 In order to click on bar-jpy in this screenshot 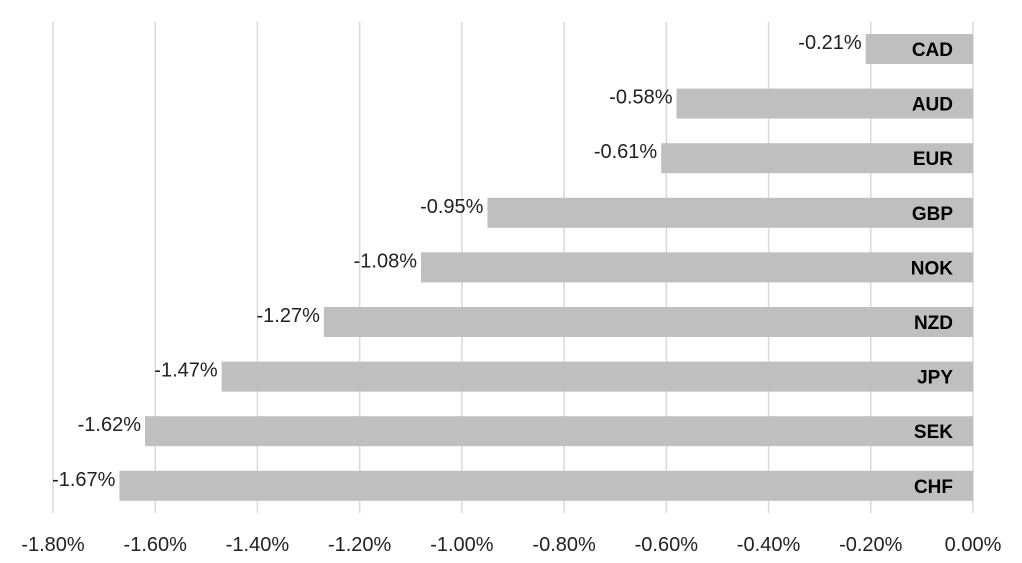, I will do `click(597, 376)`.